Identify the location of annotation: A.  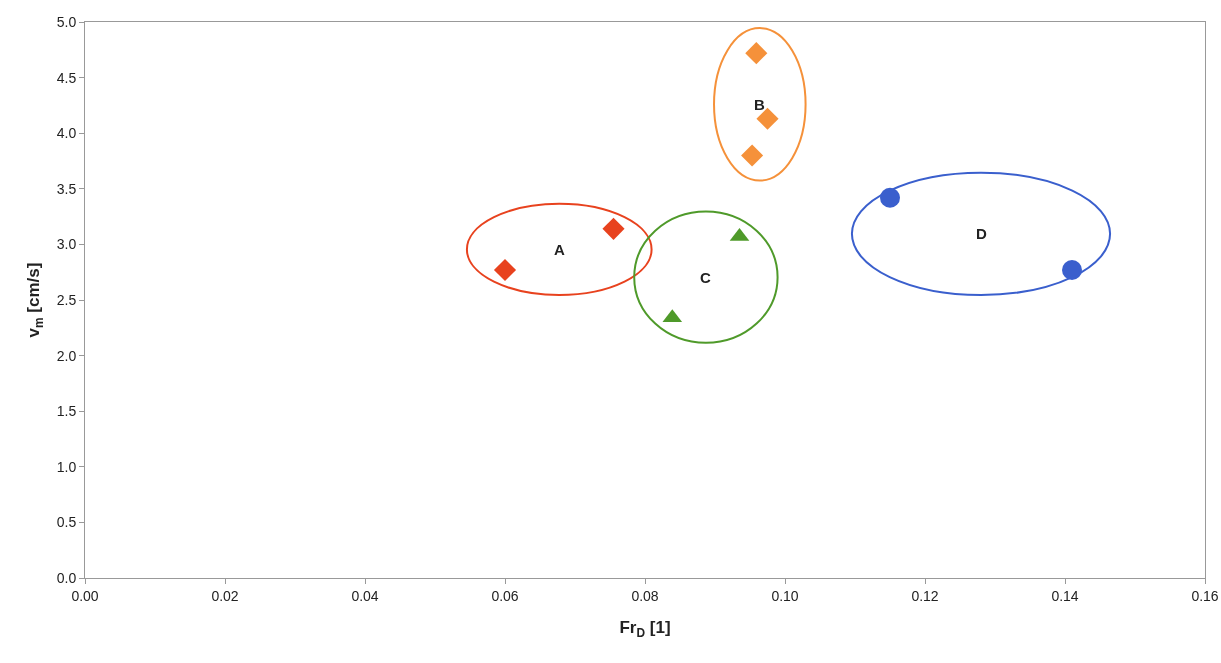
(559, 249).